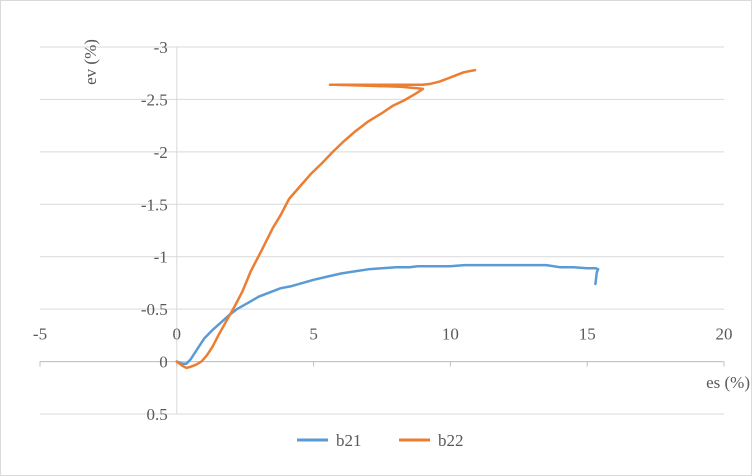 This screenshot has height=476, width=752. What do you see at coordinates (587, 334) in the screenshot?
I see `x-tick-label: 15` at bounding box center [587, 334].